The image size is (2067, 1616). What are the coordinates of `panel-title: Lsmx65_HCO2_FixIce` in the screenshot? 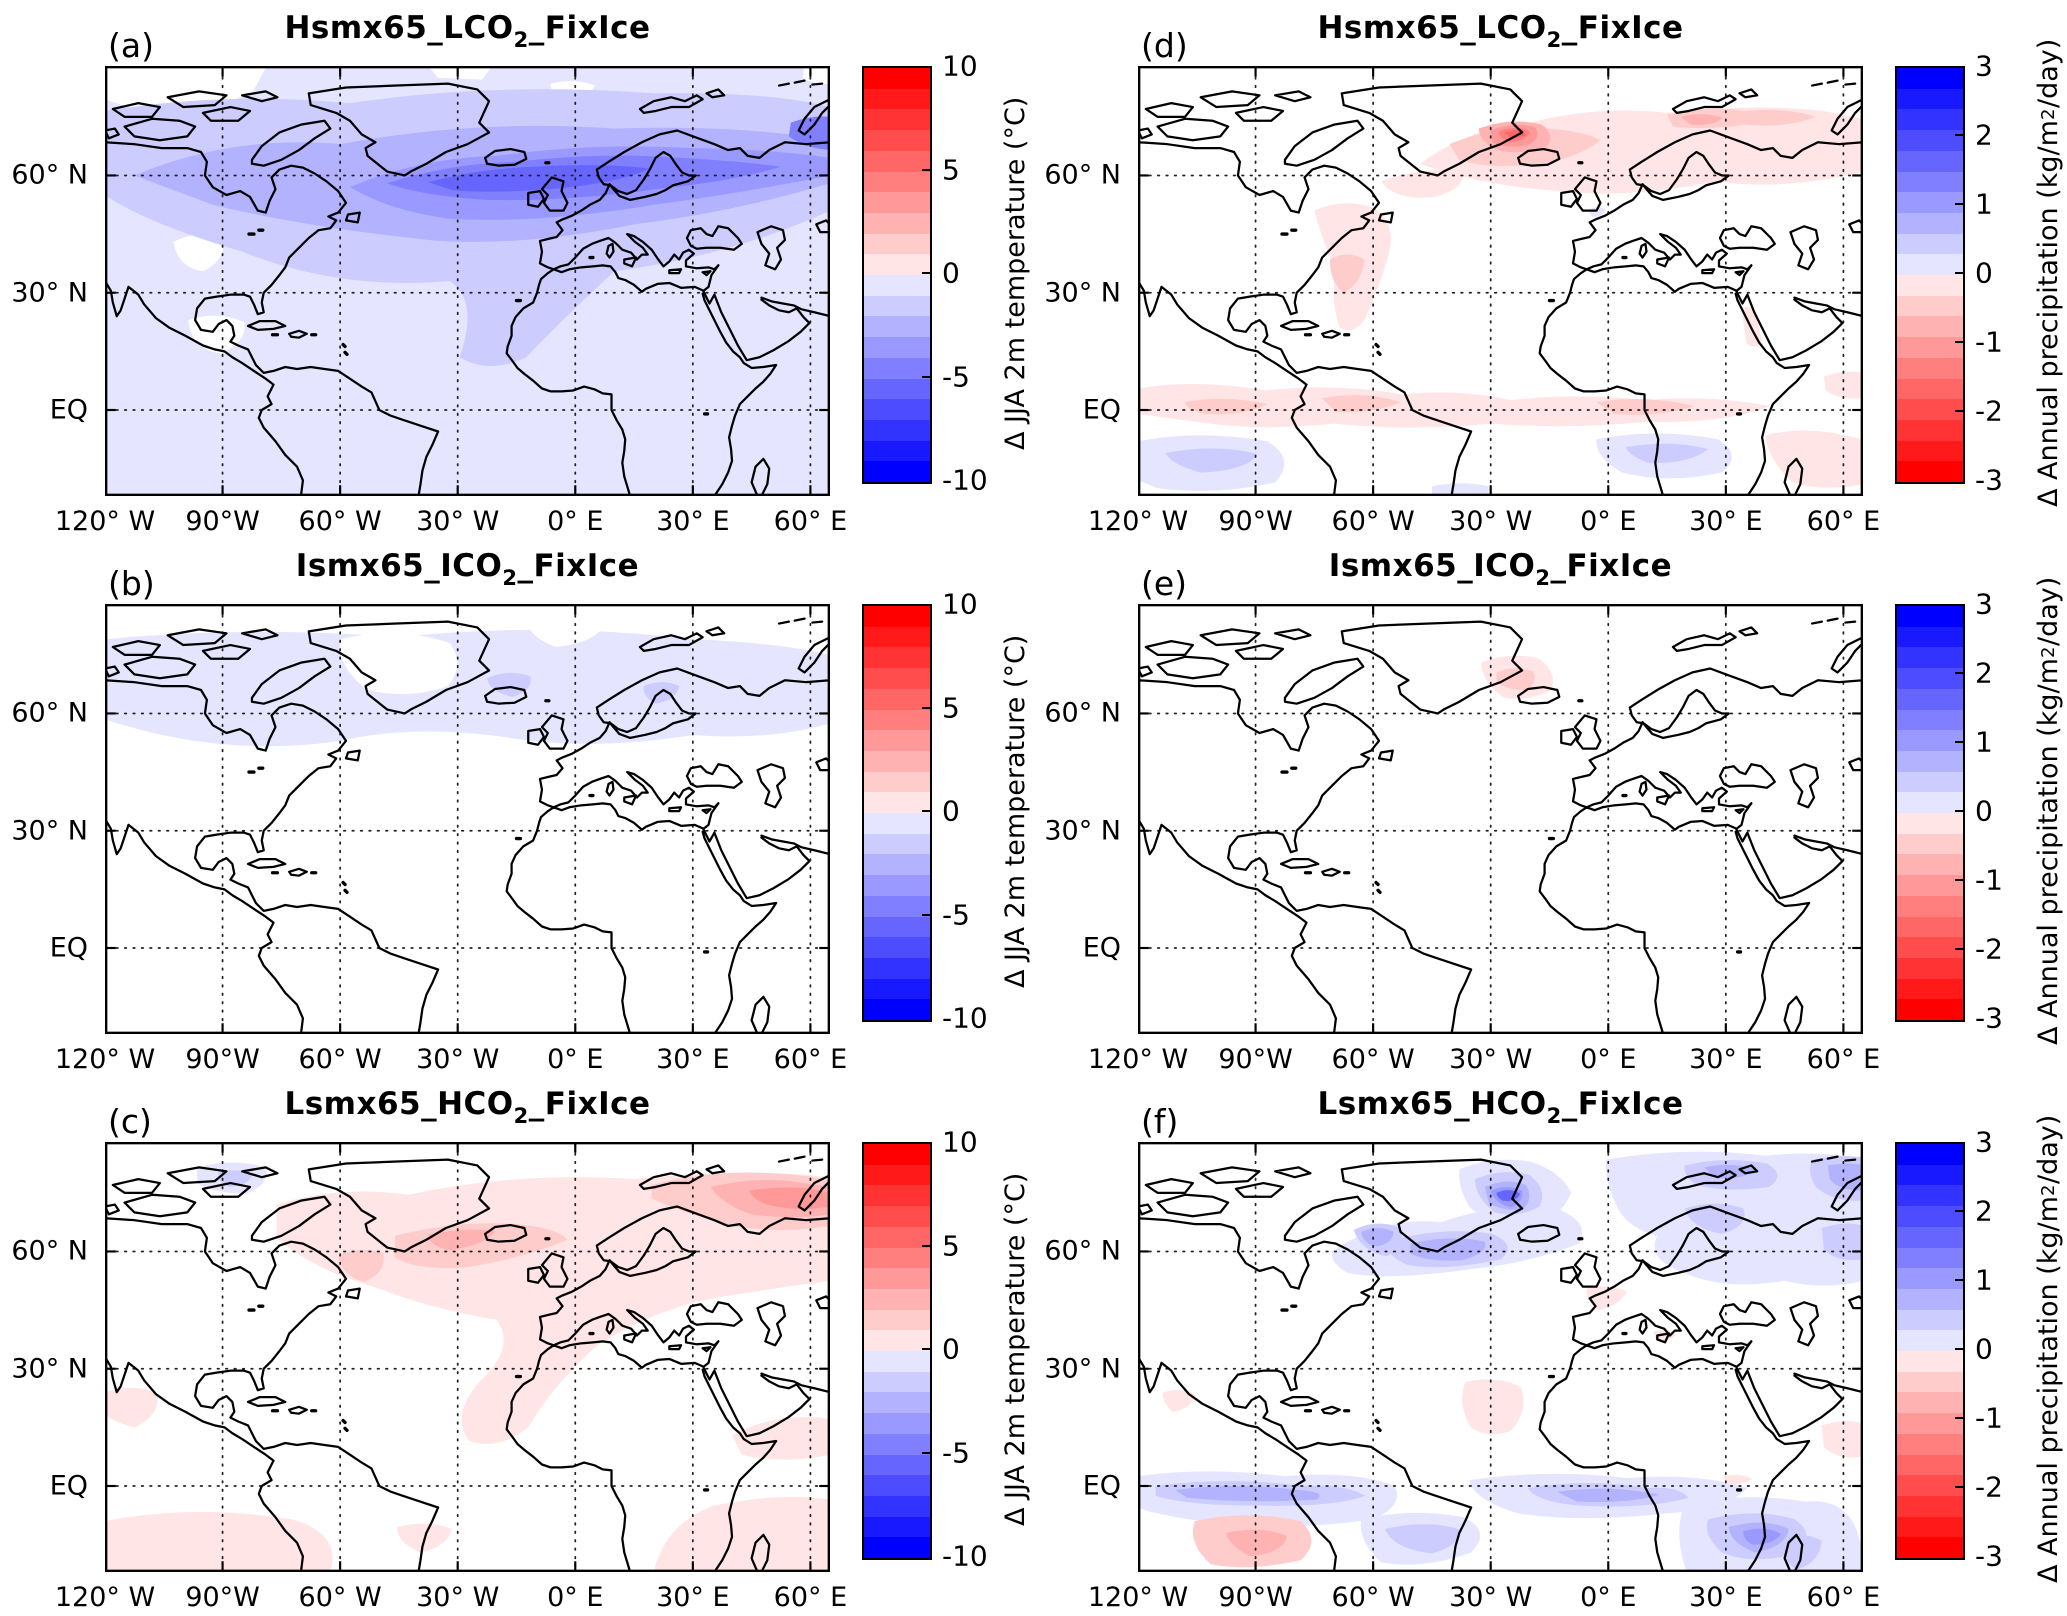 It's located at (467, 1107).